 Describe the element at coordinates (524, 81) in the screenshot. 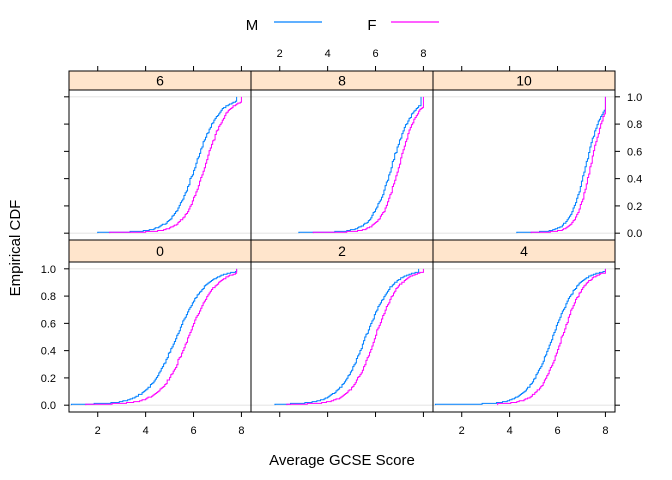

I see `strip-label-10: 10` at that location.